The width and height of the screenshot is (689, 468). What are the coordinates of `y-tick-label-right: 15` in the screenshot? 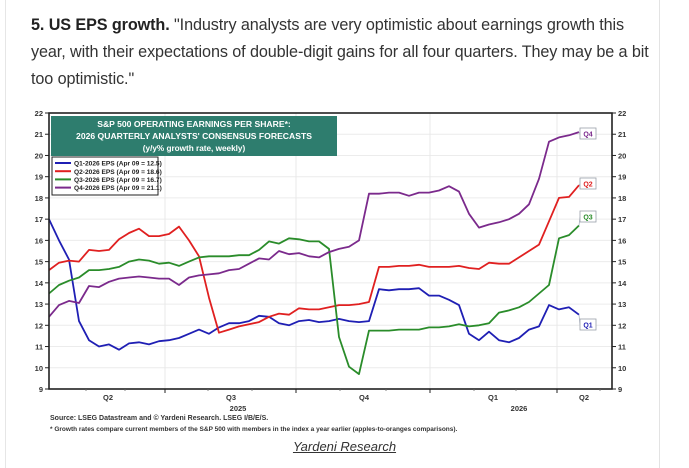 It's located at (622, 262).